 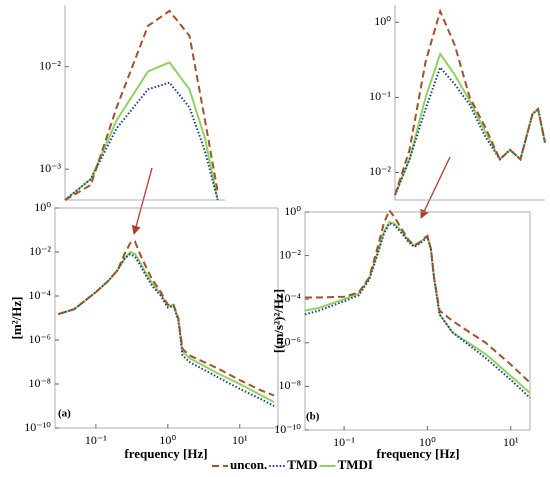 What do you see at coordinates (64, 414) in the screenshot?
I see `panel-label: (a)` at bounding box center [64, 414].